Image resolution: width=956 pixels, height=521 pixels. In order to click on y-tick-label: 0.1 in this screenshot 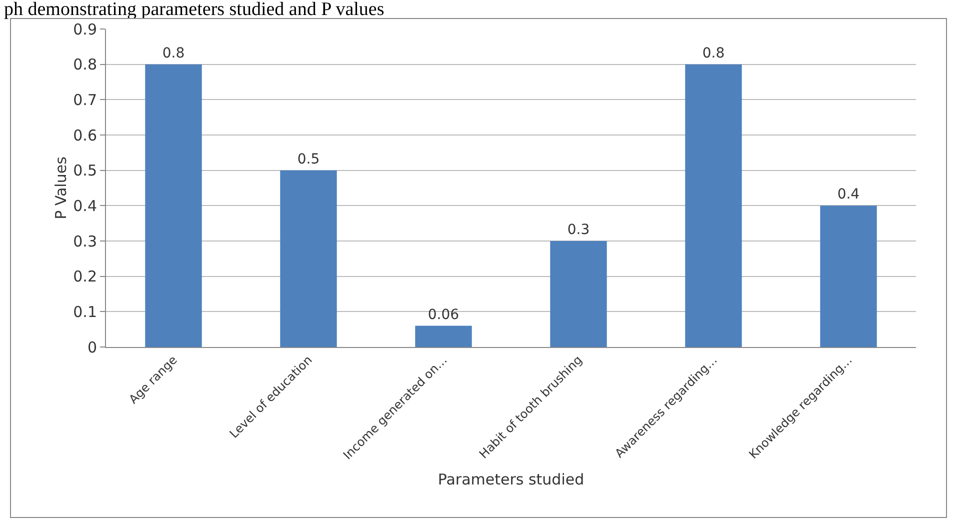, I will do `click(85, 311)`.